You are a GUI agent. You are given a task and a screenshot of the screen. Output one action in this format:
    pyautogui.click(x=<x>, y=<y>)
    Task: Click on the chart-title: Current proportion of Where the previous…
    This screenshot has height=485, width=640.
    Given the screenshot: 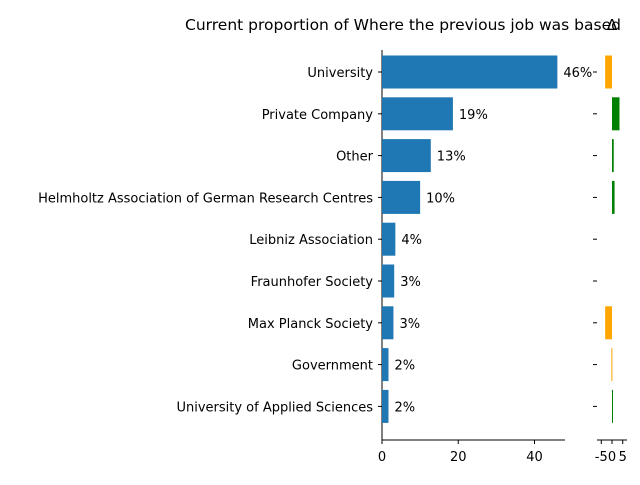 What is the action you would take?
    pyautogui.click(x=403, y=25)
    